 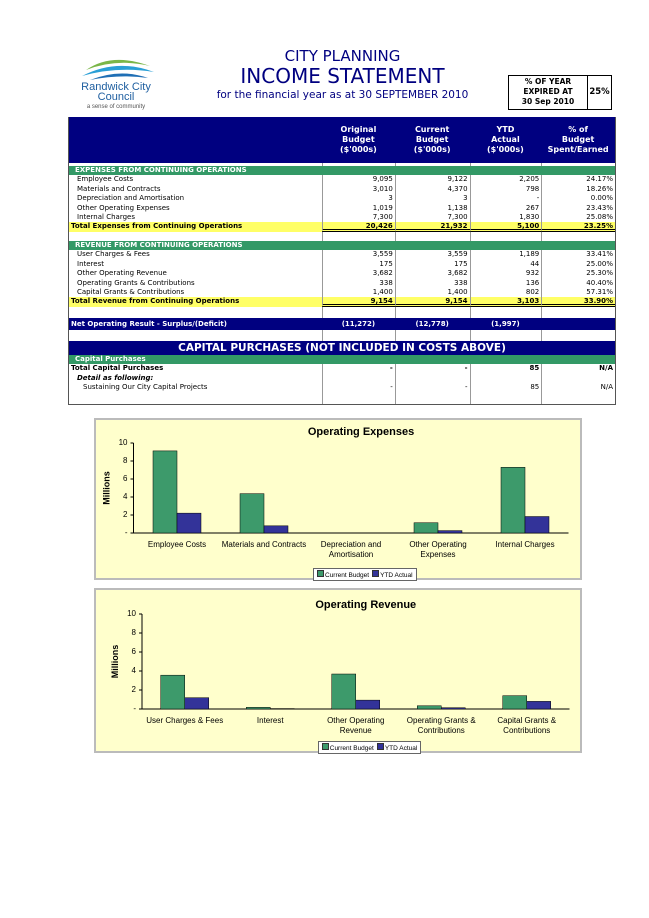 What do you see at coordinates (159, 244) in the screenshot?
I see `section-heading: REVENUE FROM CONTINUING OPERATIONS` at bounding box center [159, 244].